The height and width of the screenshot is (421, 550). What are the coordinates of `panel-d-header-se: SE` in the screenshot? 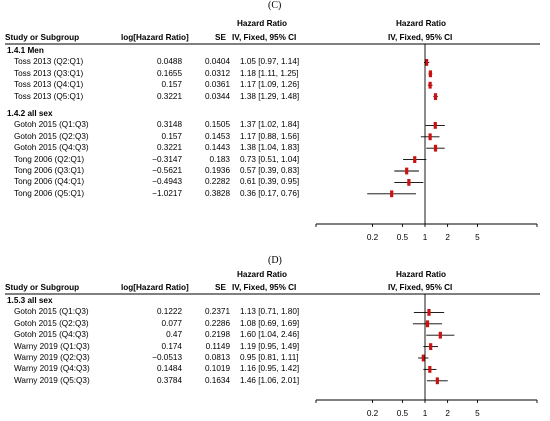 It's located at (220, 287).